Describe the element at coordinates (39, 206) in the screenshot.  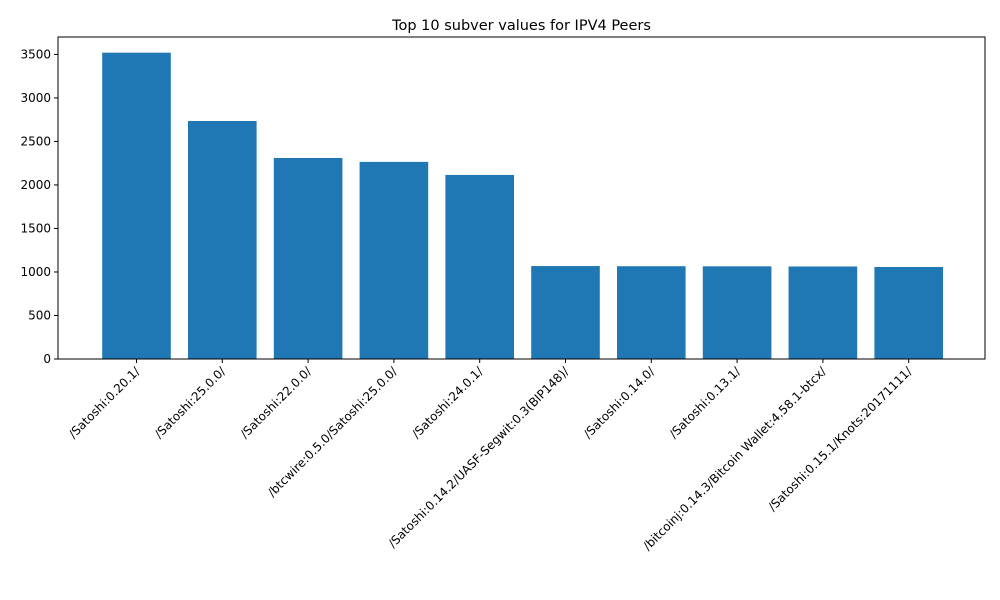
I see `y-axis: 0 500 1000 1500 2000 2500 3000 3500` at that location.